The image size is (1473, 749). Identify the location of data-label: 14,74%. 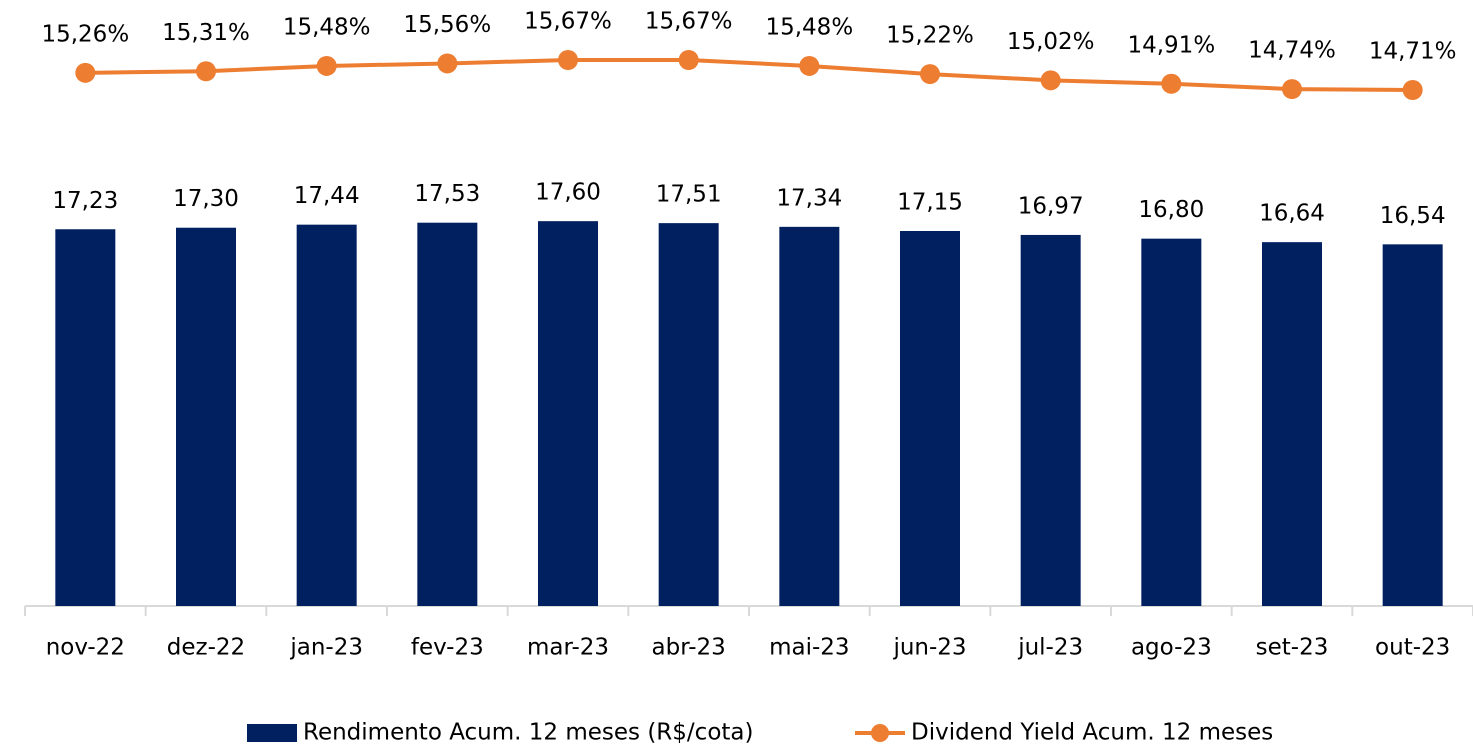
(1292, 51).